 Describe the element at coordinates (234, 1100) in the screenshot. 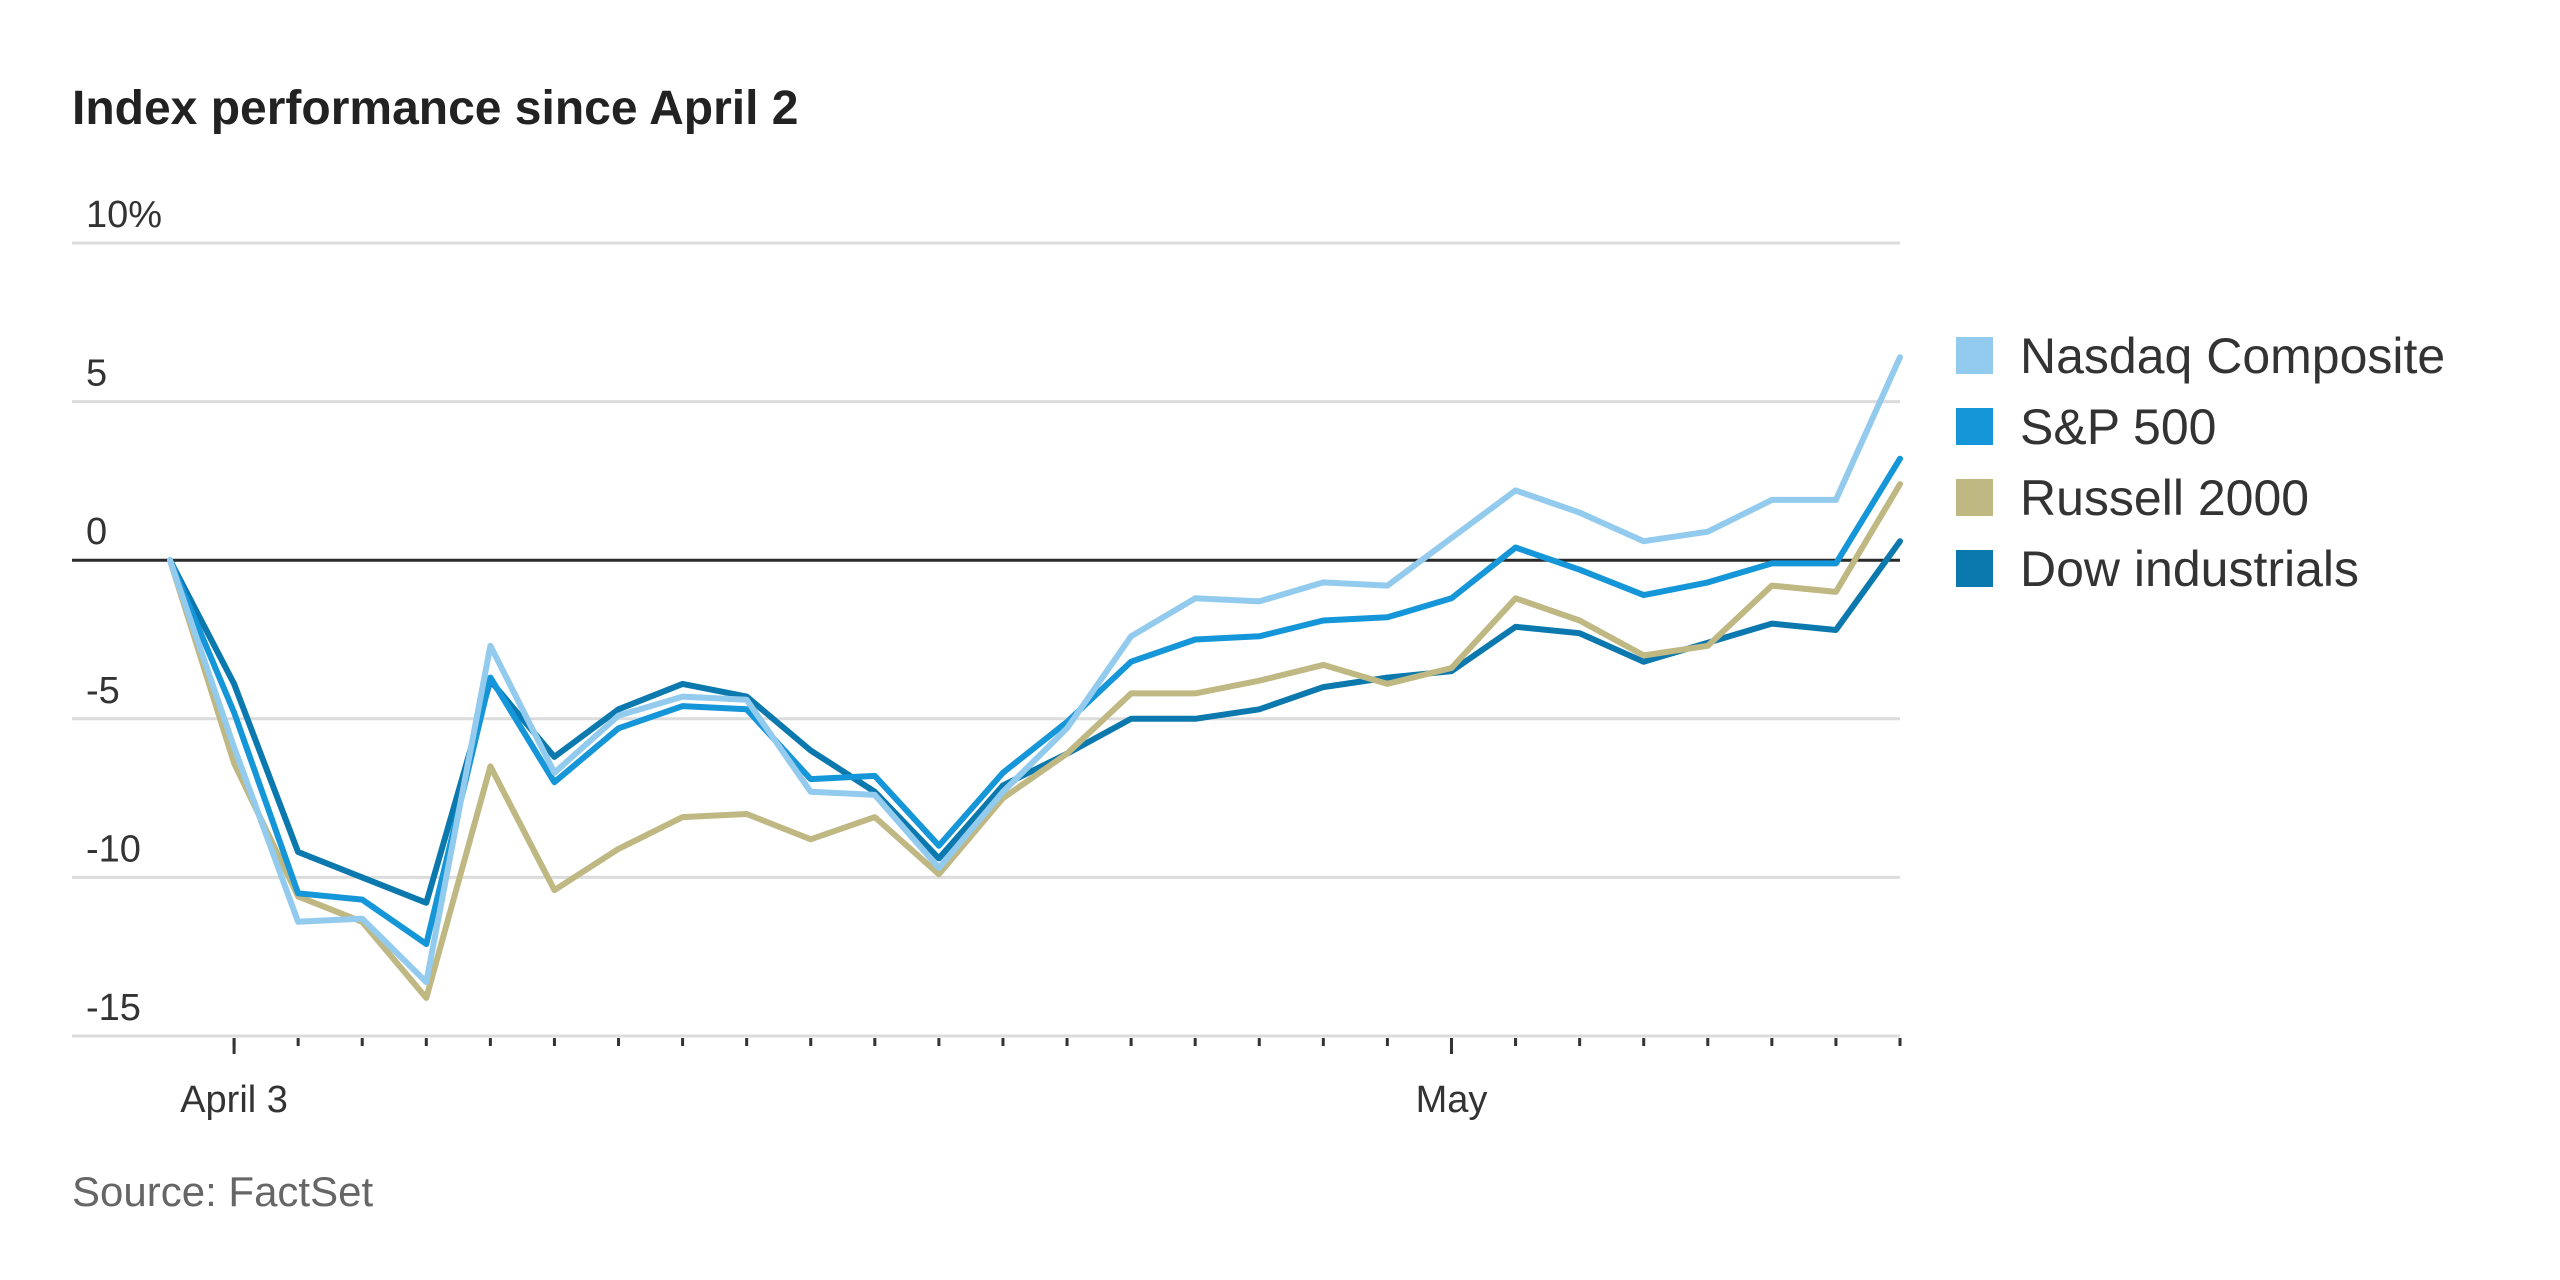

I see `x-tick-label: April 3` at that location.